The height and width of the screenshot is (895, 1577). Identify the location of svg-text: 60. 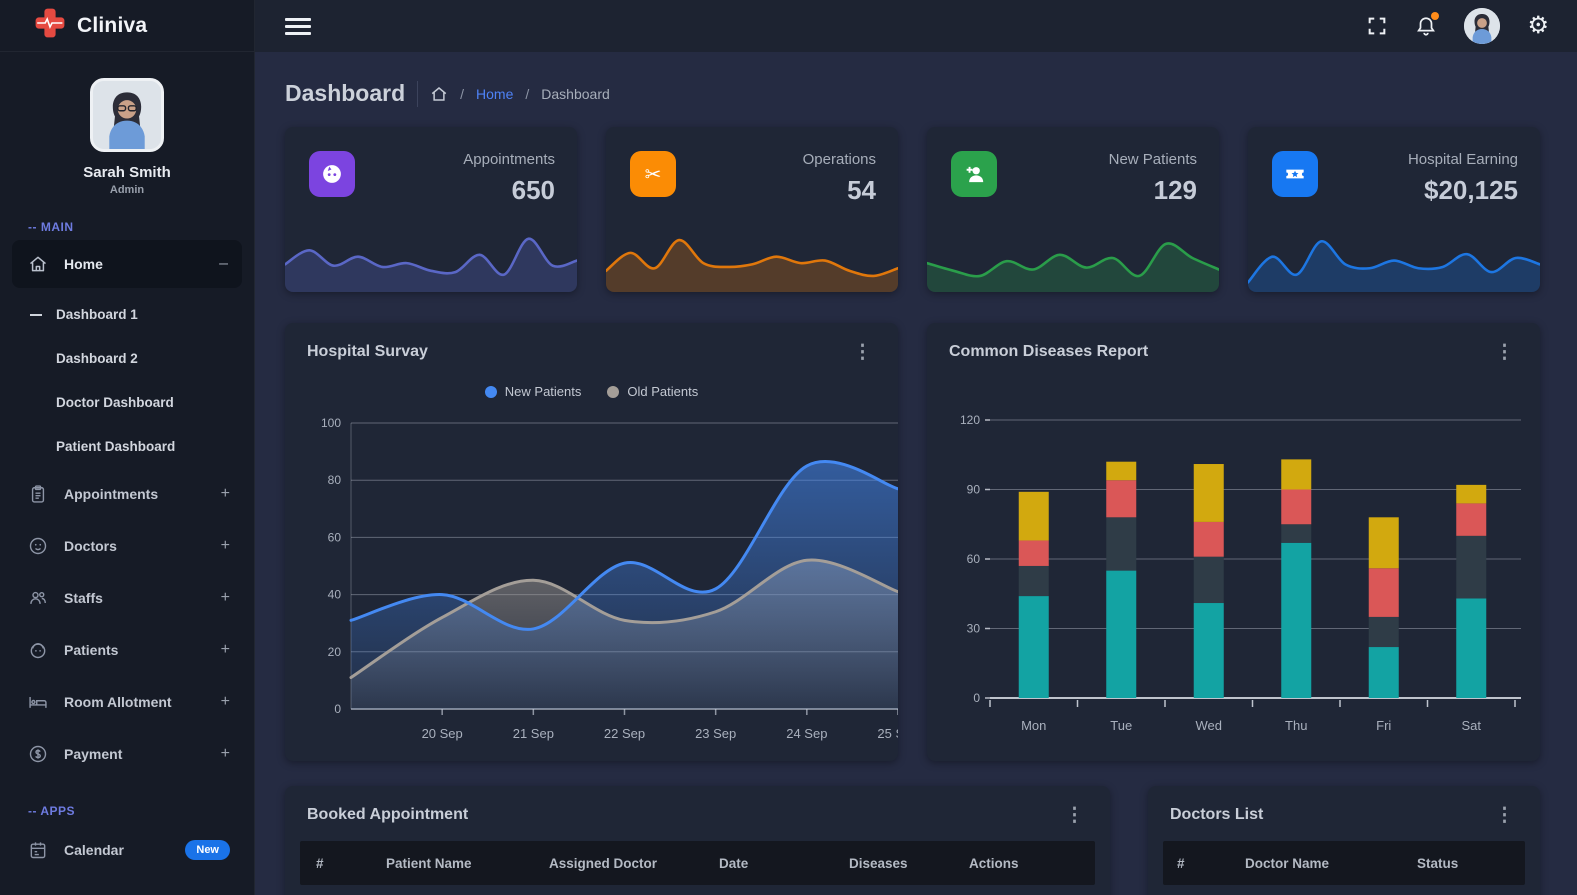
(974, 559).